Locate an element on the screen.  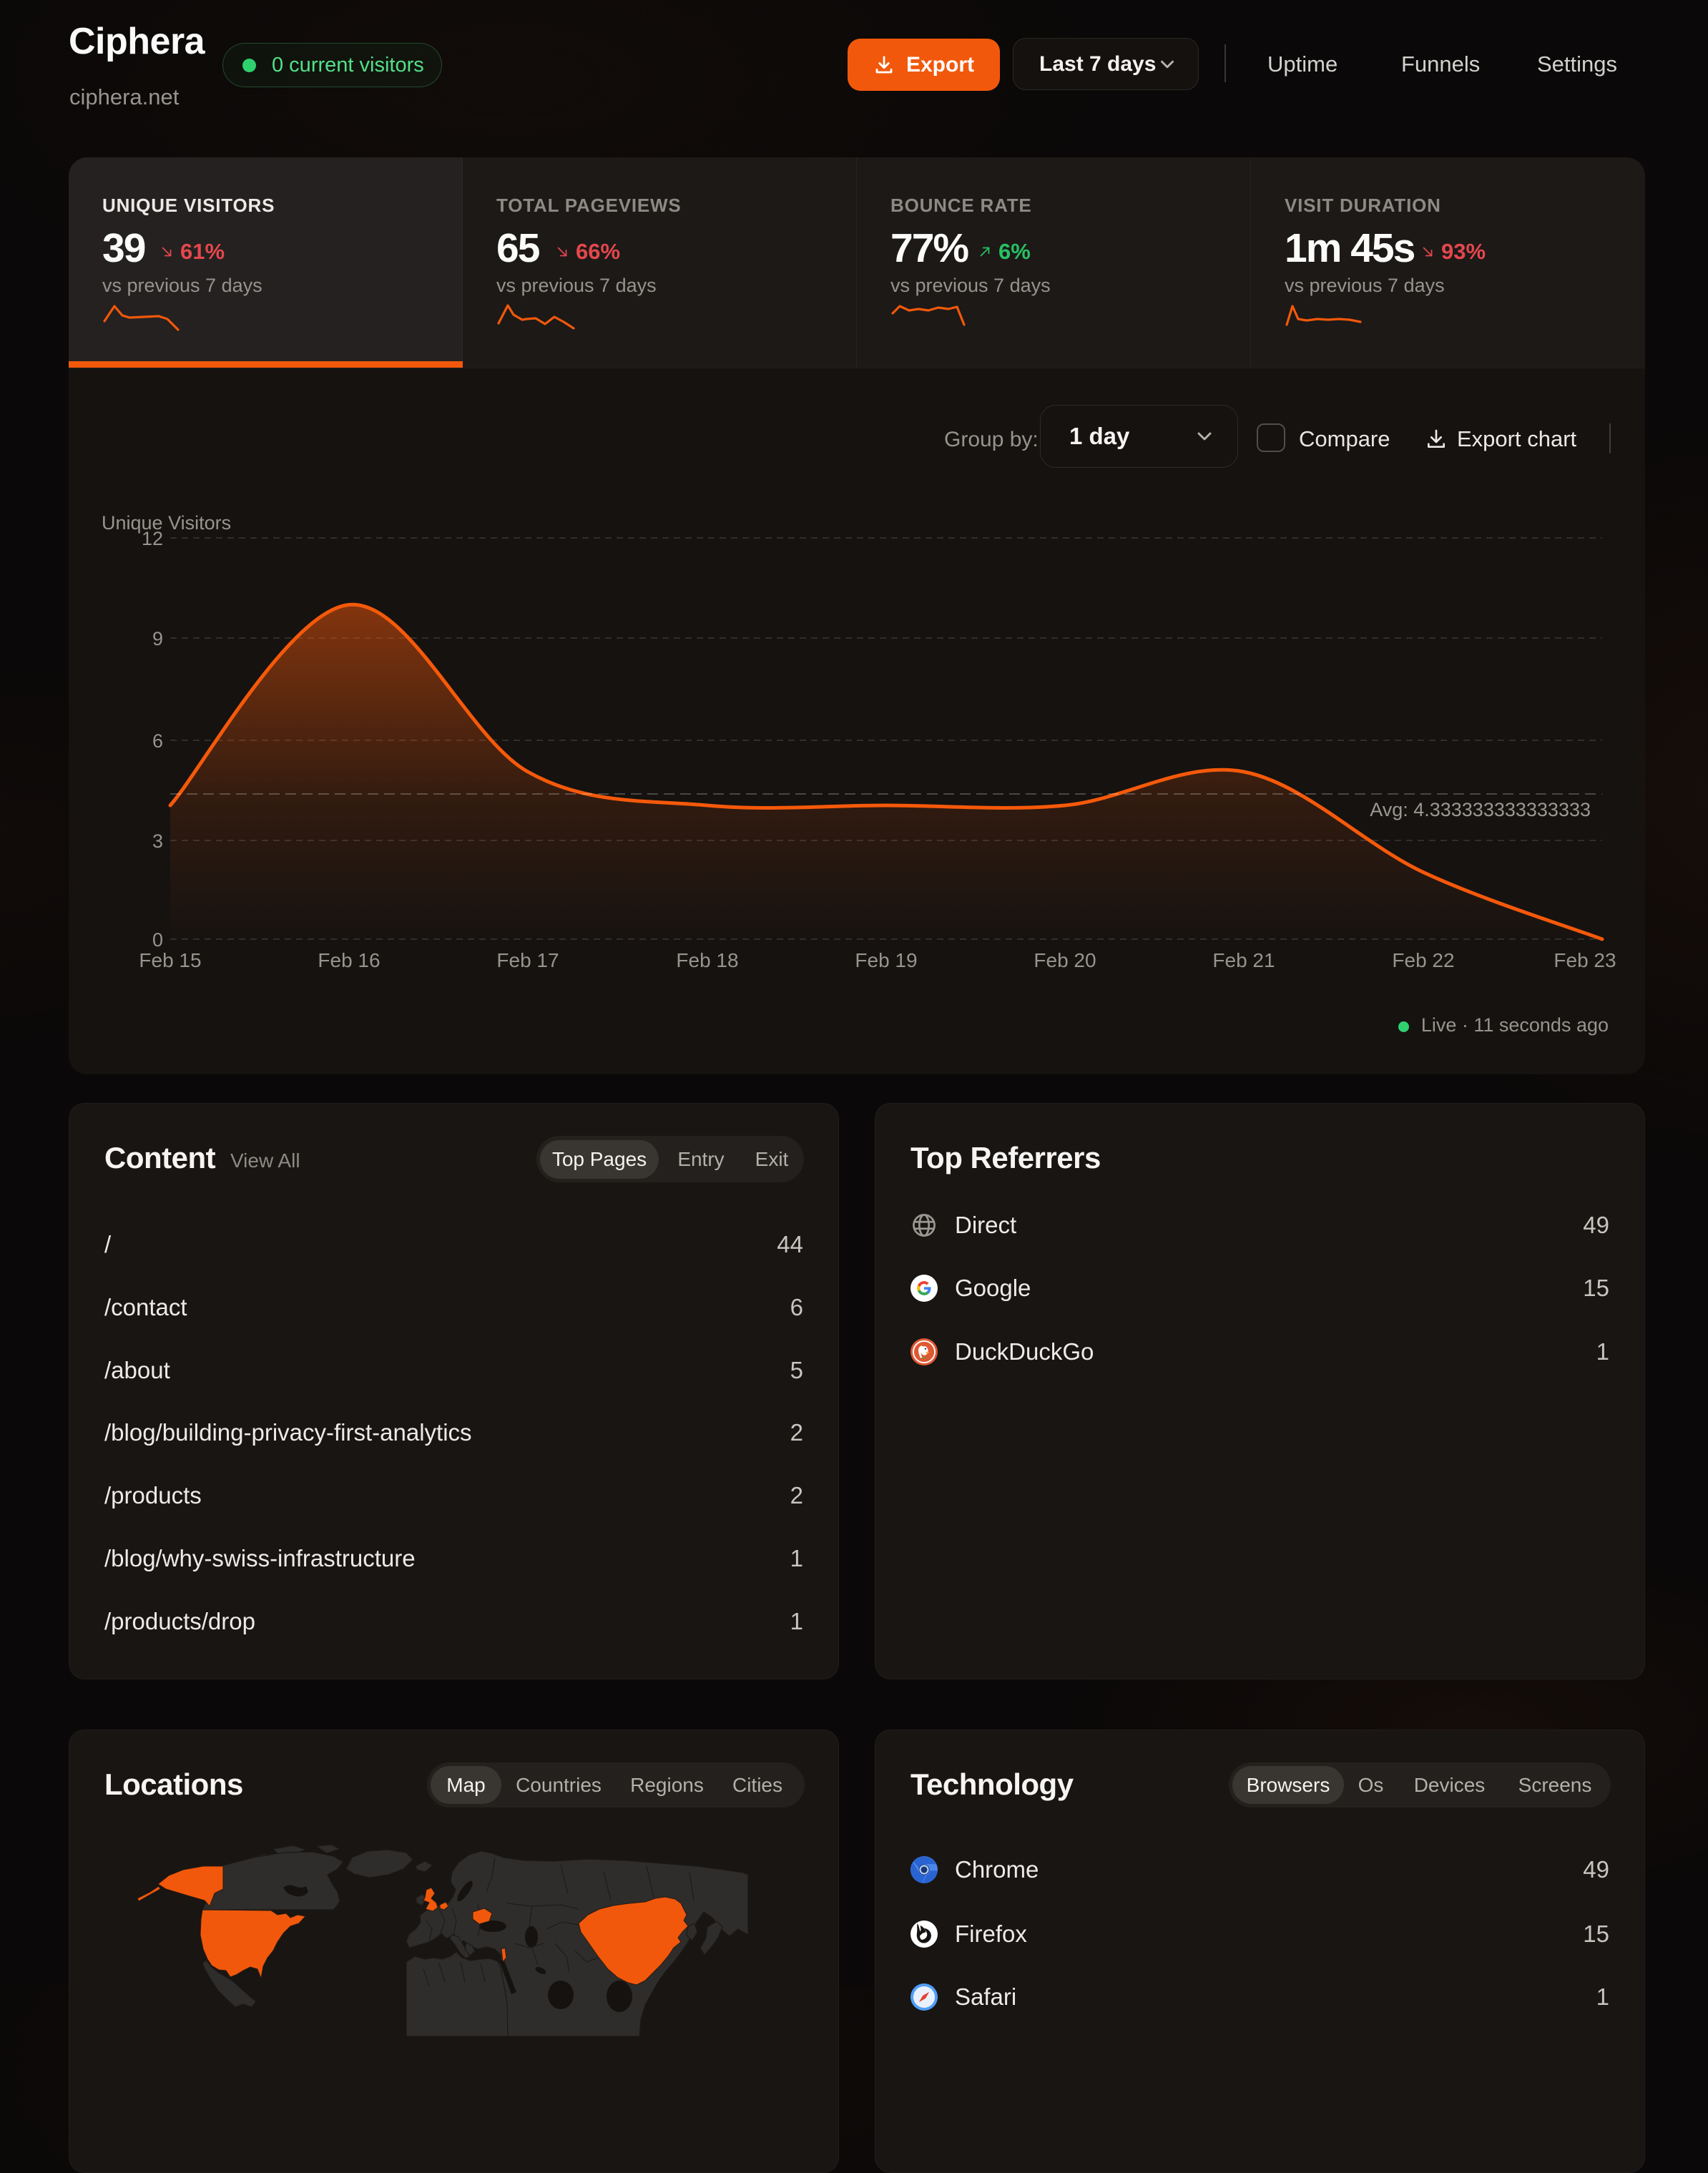
svg-text: 6 is located at coordinates (157, 741).